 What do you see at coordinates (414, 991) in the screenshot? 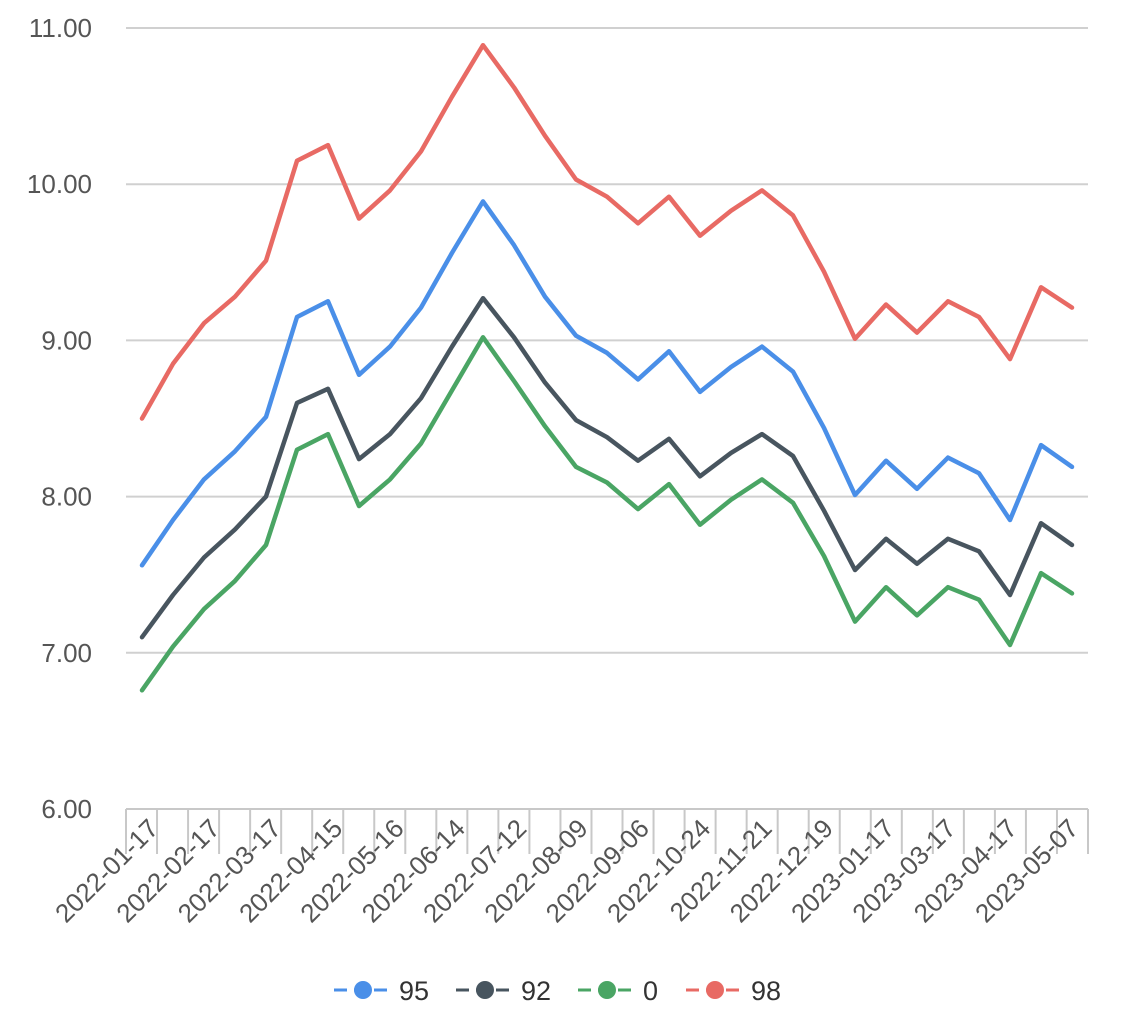
I see `legend-label: 95` at bounding box center [414, 991].